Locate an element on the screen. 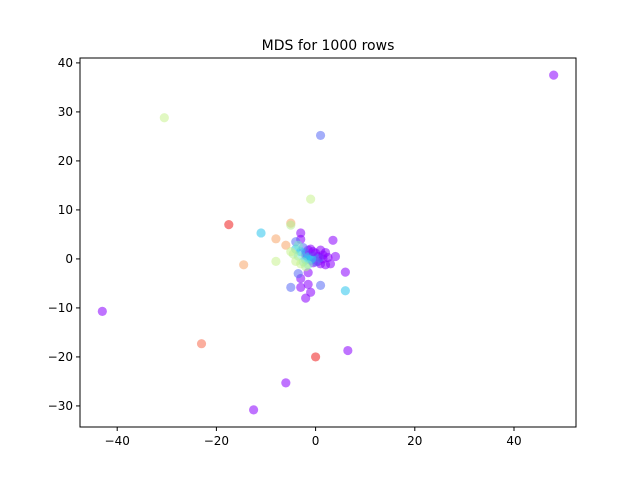 The image size is (640, 480). x-tick-label: 40 is located at coordinates (513, 441).